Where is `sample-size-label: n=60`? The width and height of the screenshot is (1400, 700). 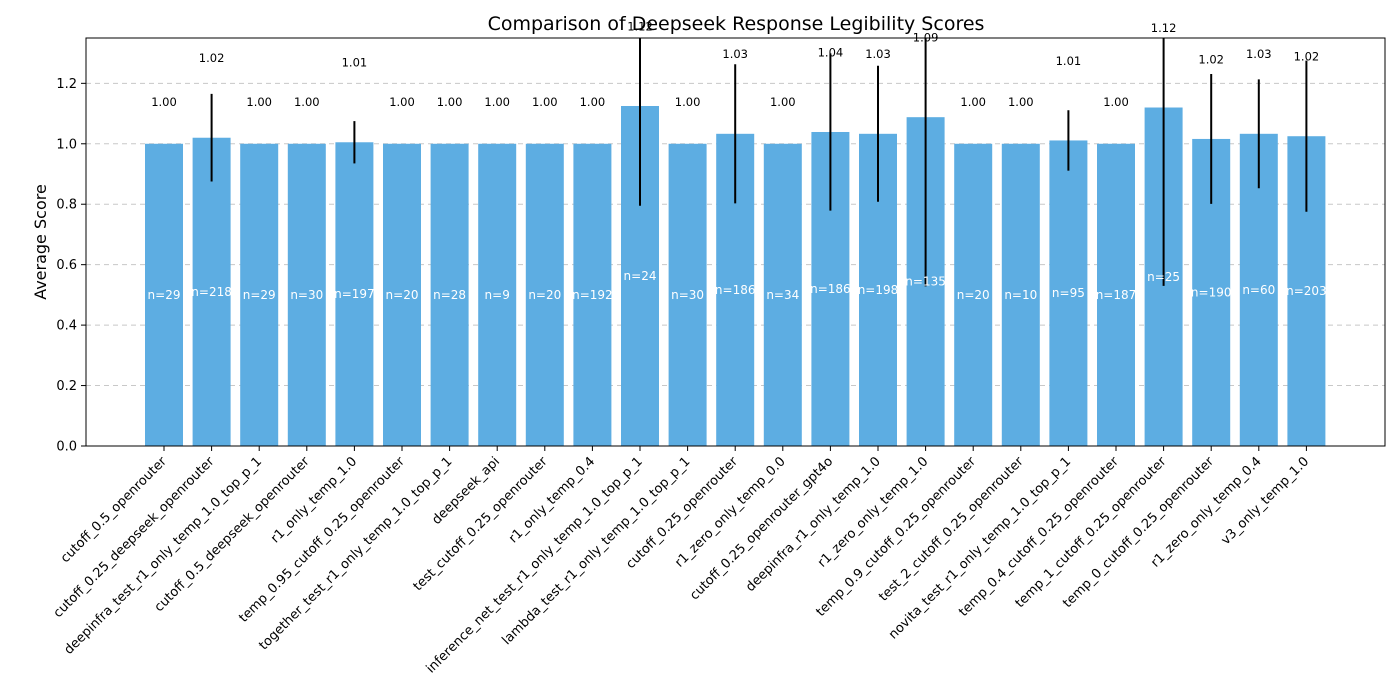
sample-size-label: n=60 is located at coordinates (1258, 290).